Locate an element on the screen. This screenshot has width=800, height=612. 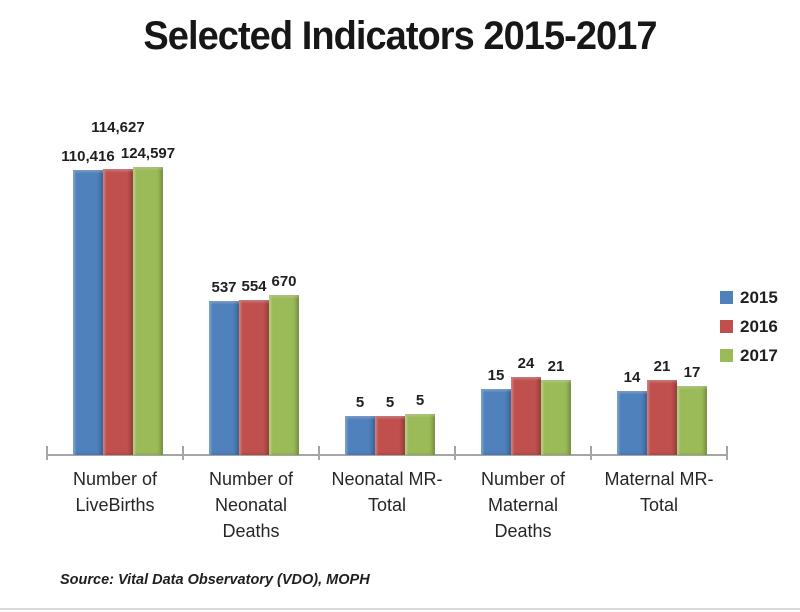
category-label: Maternal MR- Total is located at coordinates (659, 492).